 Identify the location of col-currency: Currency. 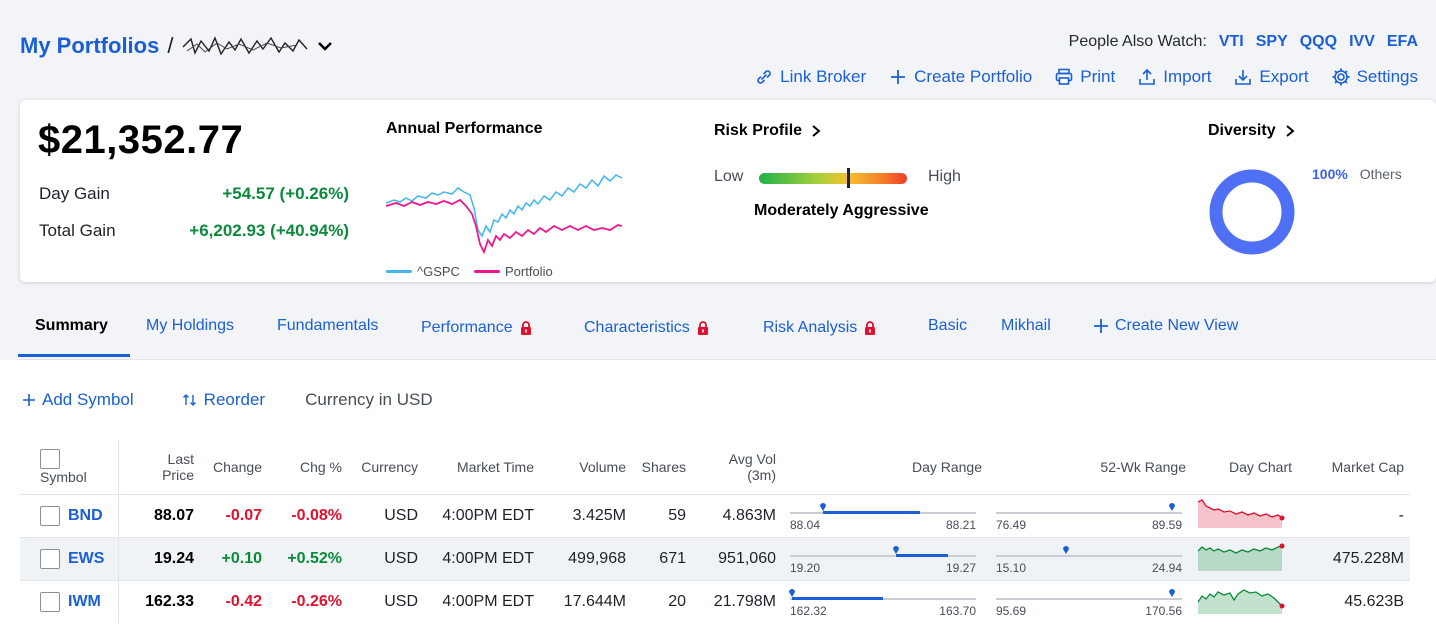
(389, 466).